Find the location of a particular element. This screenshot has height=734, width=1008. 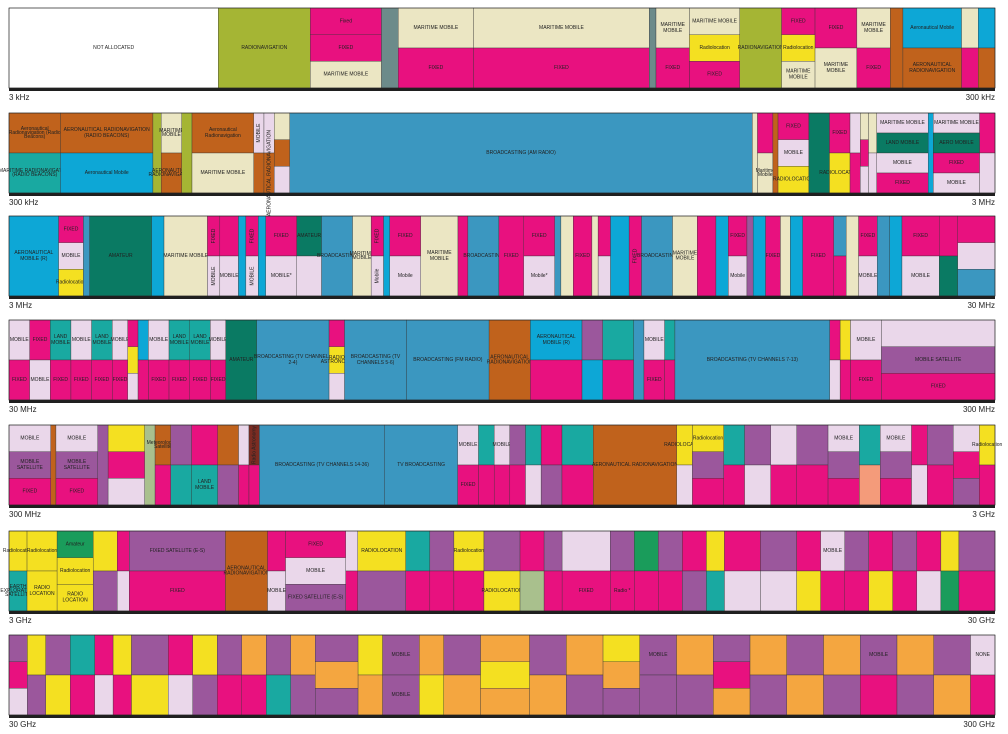

row-end-frequency: 30 GHz is located at coordinates (981, 620).